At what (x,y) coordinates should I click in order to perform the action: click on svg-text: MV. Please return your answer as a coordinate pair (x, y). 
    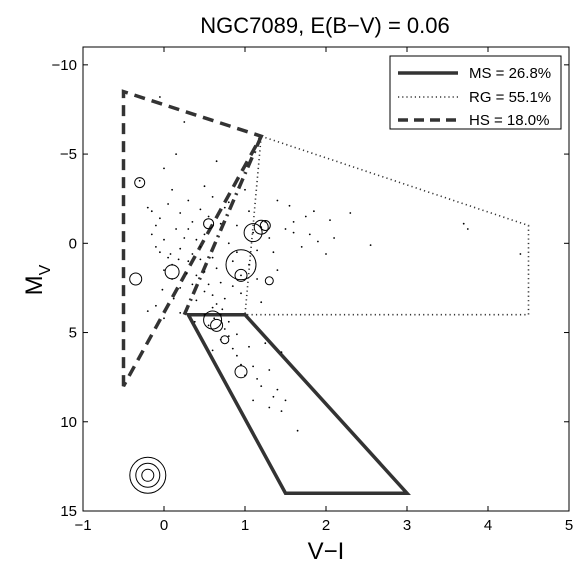
    Looking at the image, I should click on (37, 279).